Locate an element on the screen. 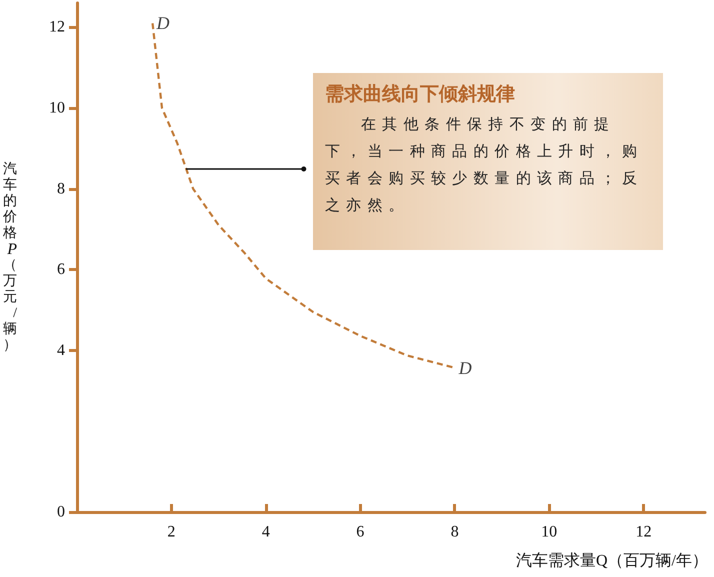 Image resolution: width=714 pixels, height=577 pixels. y-tick-label: 4 is located at coordinates (61, 350).